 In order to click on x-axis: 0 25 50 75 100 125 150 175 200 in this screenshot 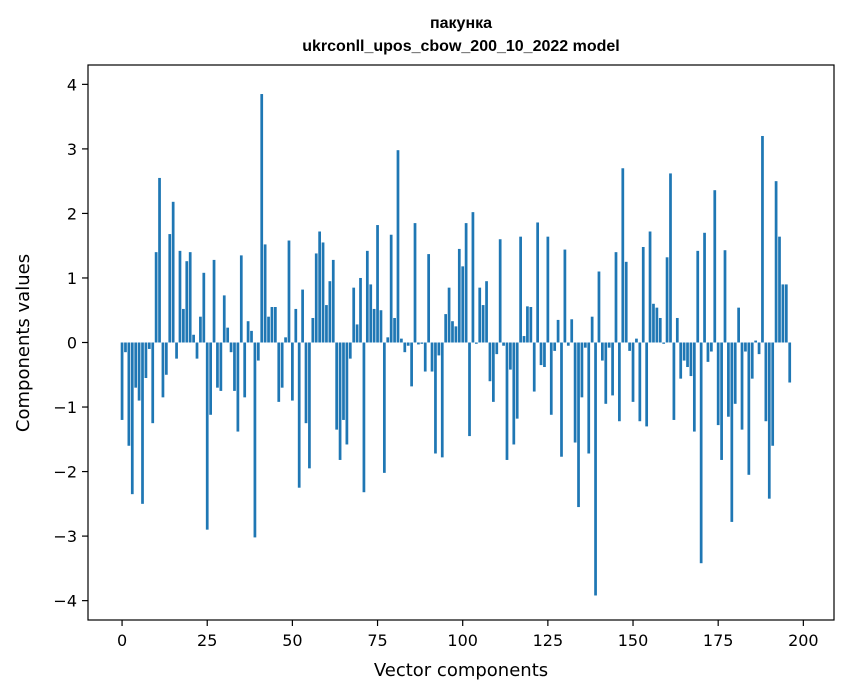, I will do `click(468, 635)`.